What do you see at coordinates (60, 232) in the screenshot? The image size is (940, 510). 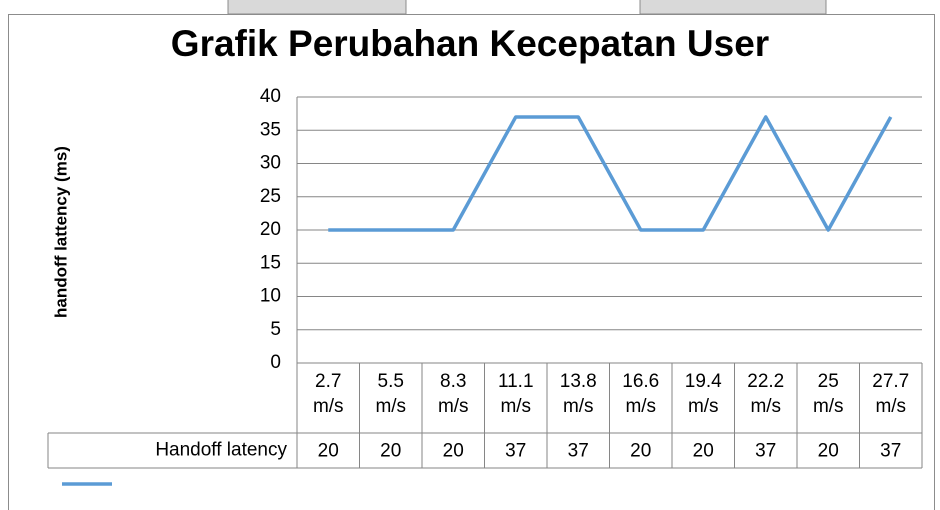 I see `y-axis-label: handoff lattency (ms)` at bounding box center [60, 232].